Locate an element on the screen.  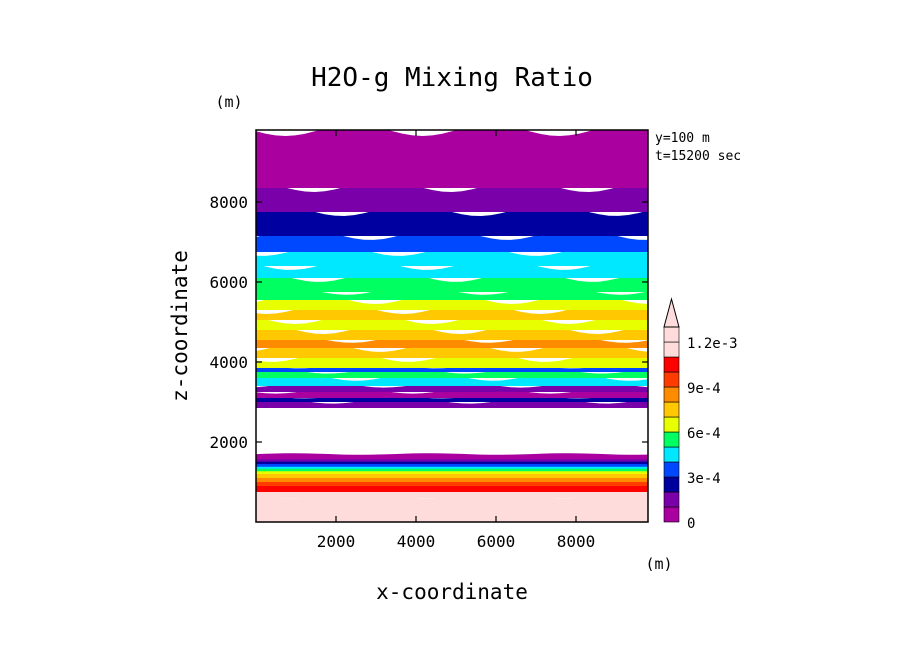
x-unit-label: (m) is located at coordinates (658, 564).